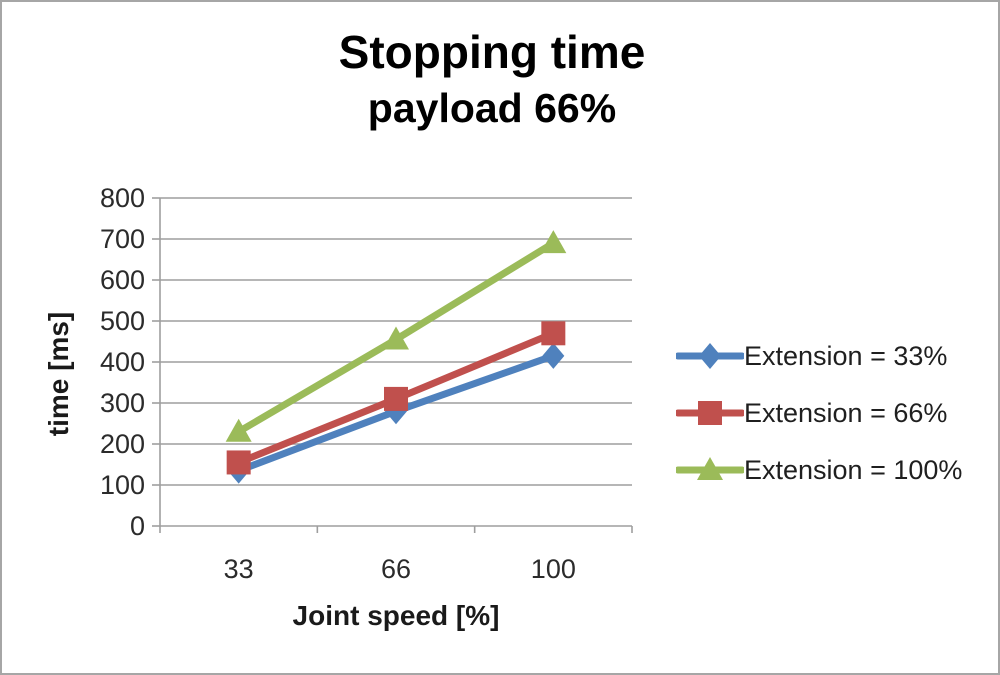 The width and height of the screenshot is (1000, 675). Describe the element at coordinates (122, 280) in the screenshot. I see `y-tick-label: 600` at that location.